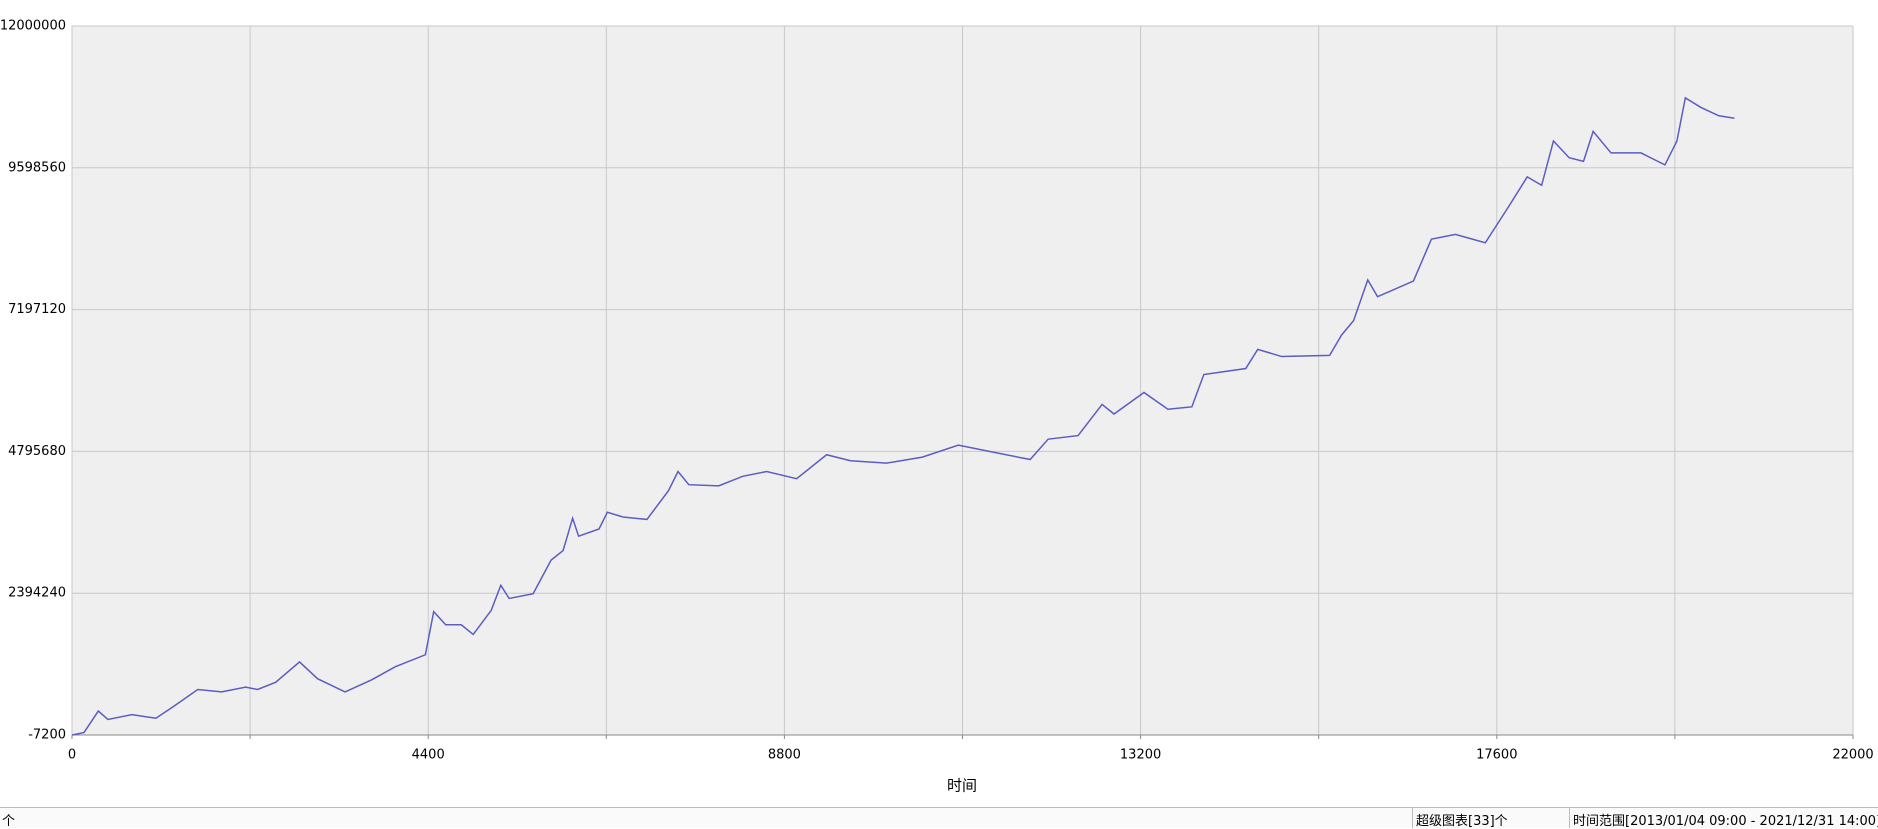 Image resolution: width=1878 pixels, height=829 pixels. What do you see at coordinates (33, 26) in the screenshot?
I see `y-tick-label: 12000000` at bounding box center [33, 26].